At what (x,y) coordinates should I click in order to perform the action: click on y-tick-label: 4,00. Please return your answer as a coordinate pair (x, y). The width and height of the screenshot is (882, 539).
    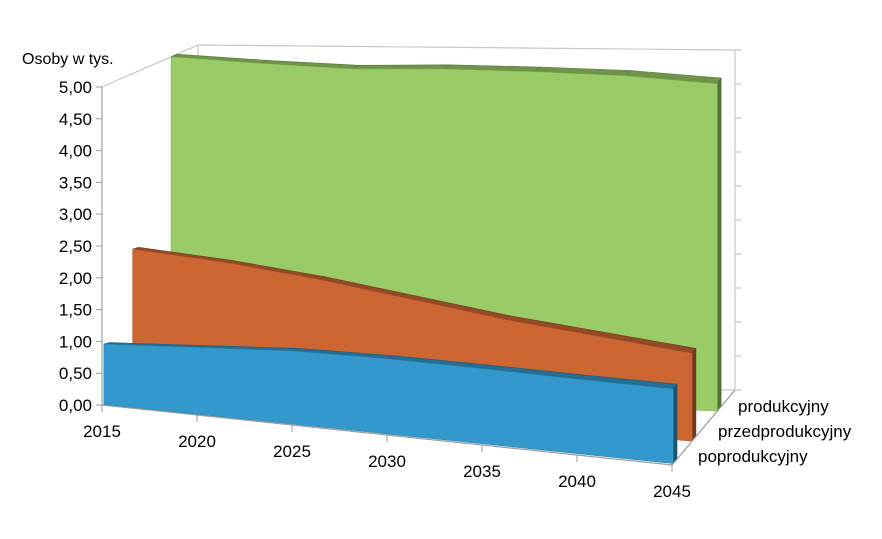
    Looking at the image, I should click on (75, 151).